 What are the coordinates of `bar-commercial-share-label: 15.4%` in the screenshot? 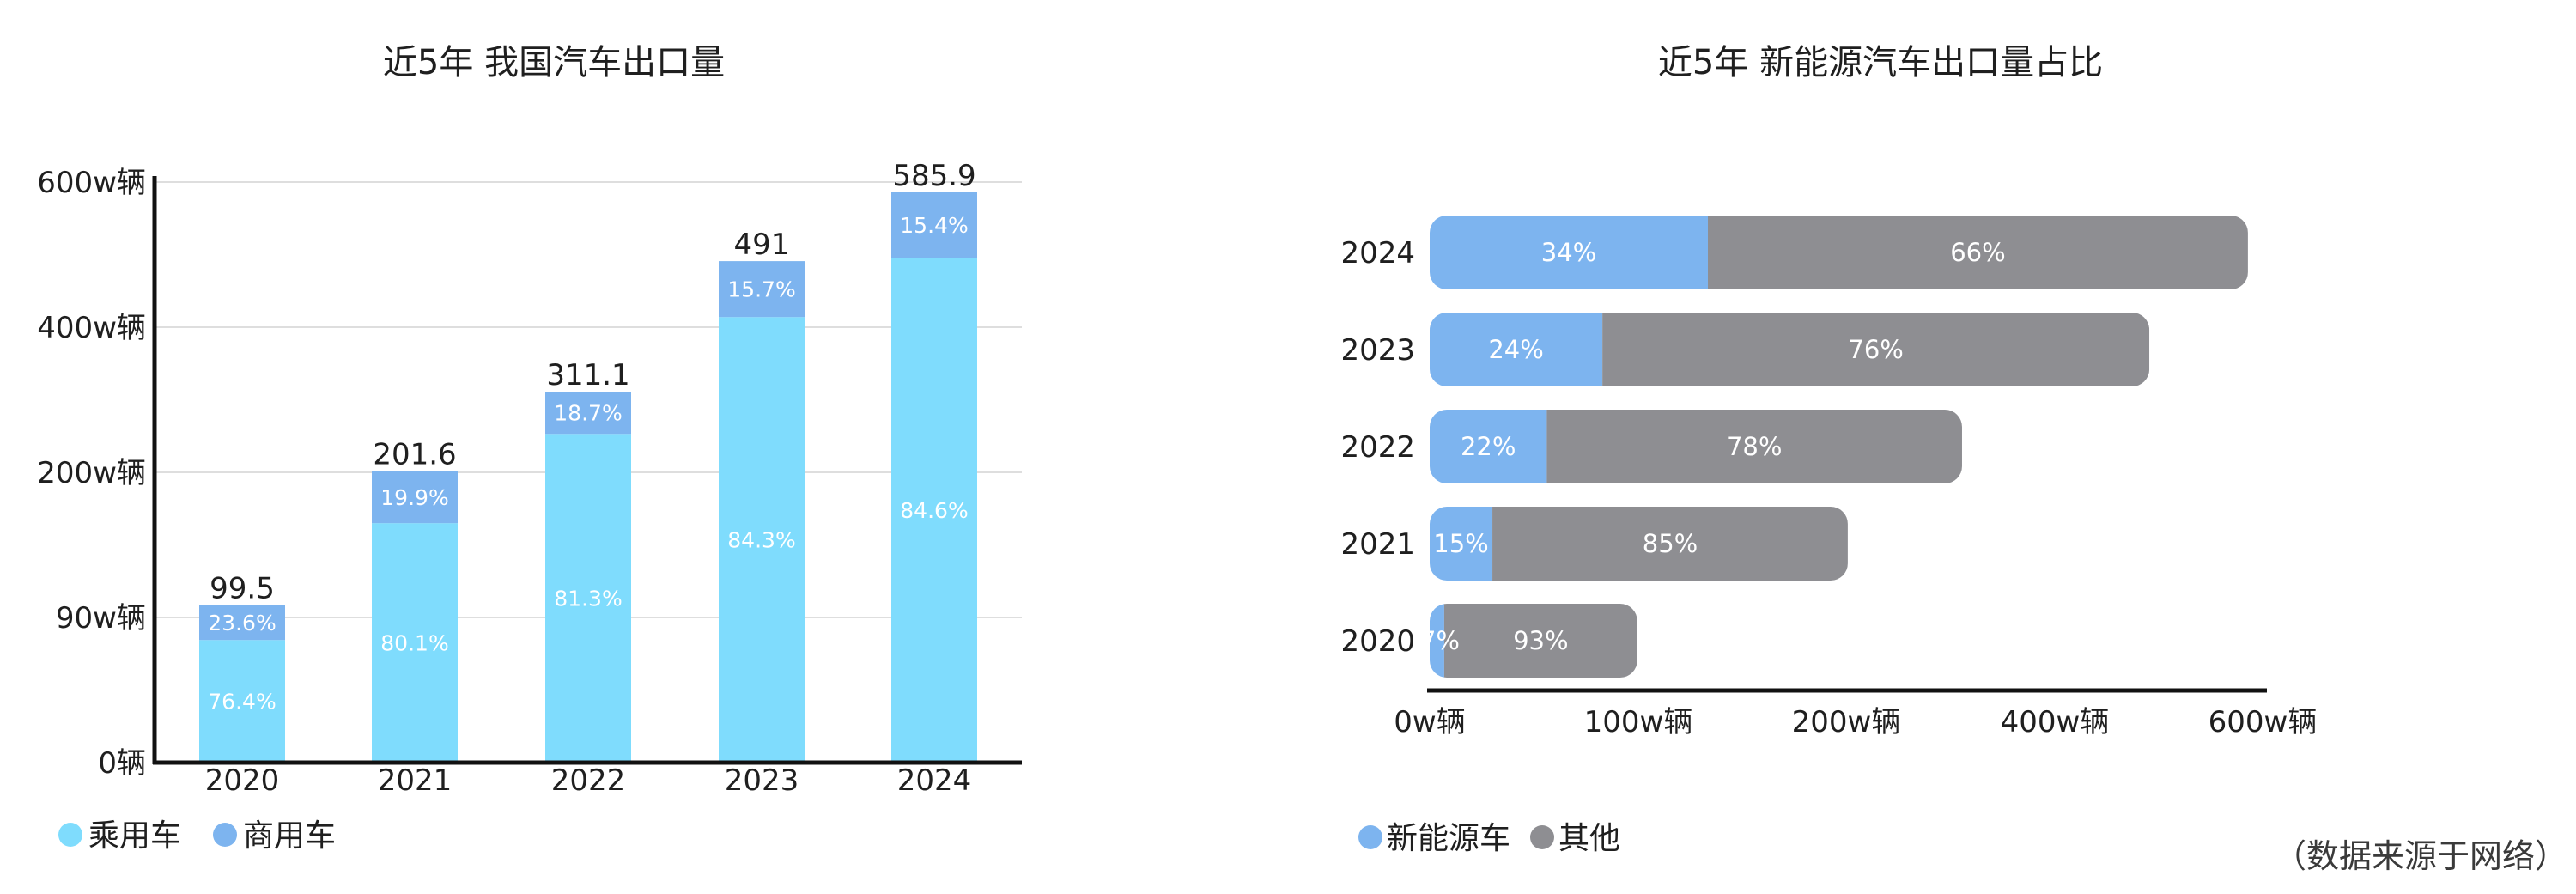 It's located at (934, 225).